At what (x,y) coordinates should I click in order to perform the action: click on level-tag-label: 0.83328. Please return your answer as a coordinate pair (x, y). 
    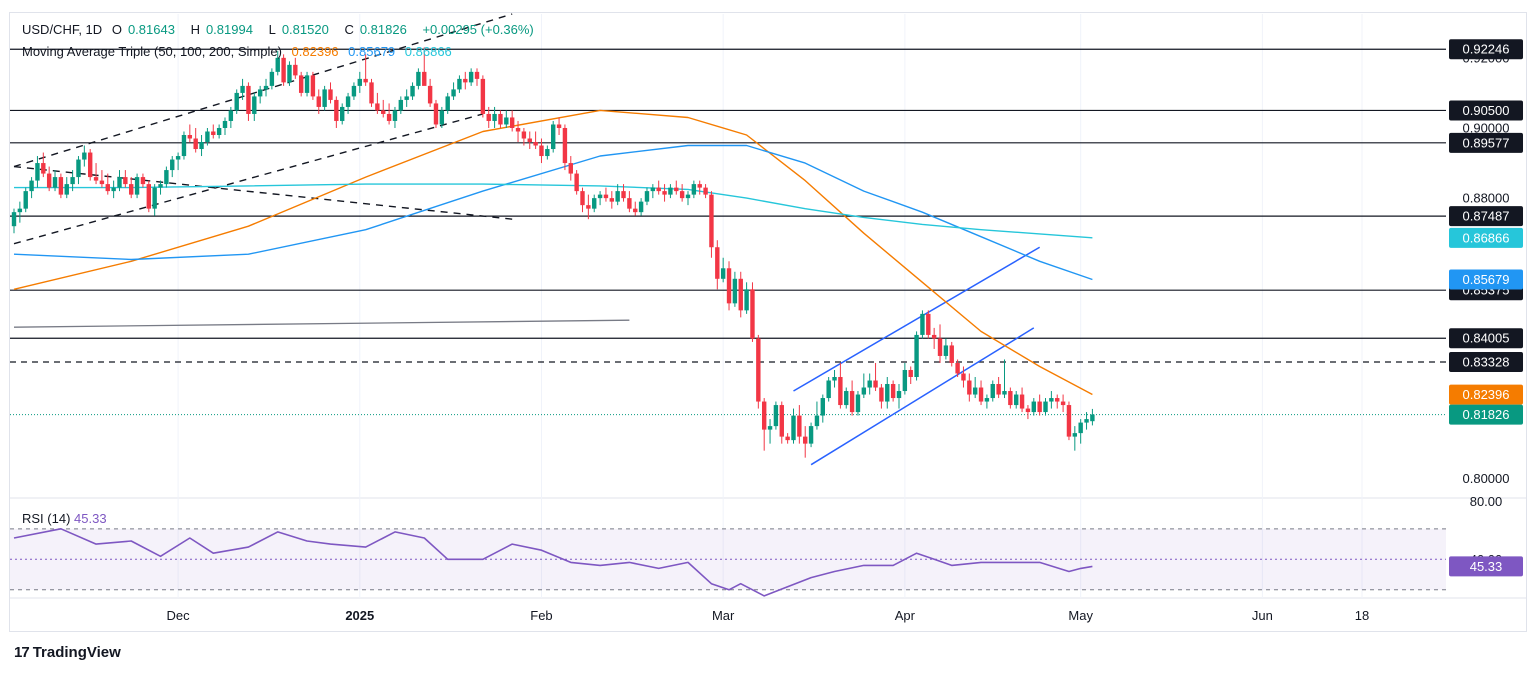
    Looking at the image, I should click on (1486, 361).